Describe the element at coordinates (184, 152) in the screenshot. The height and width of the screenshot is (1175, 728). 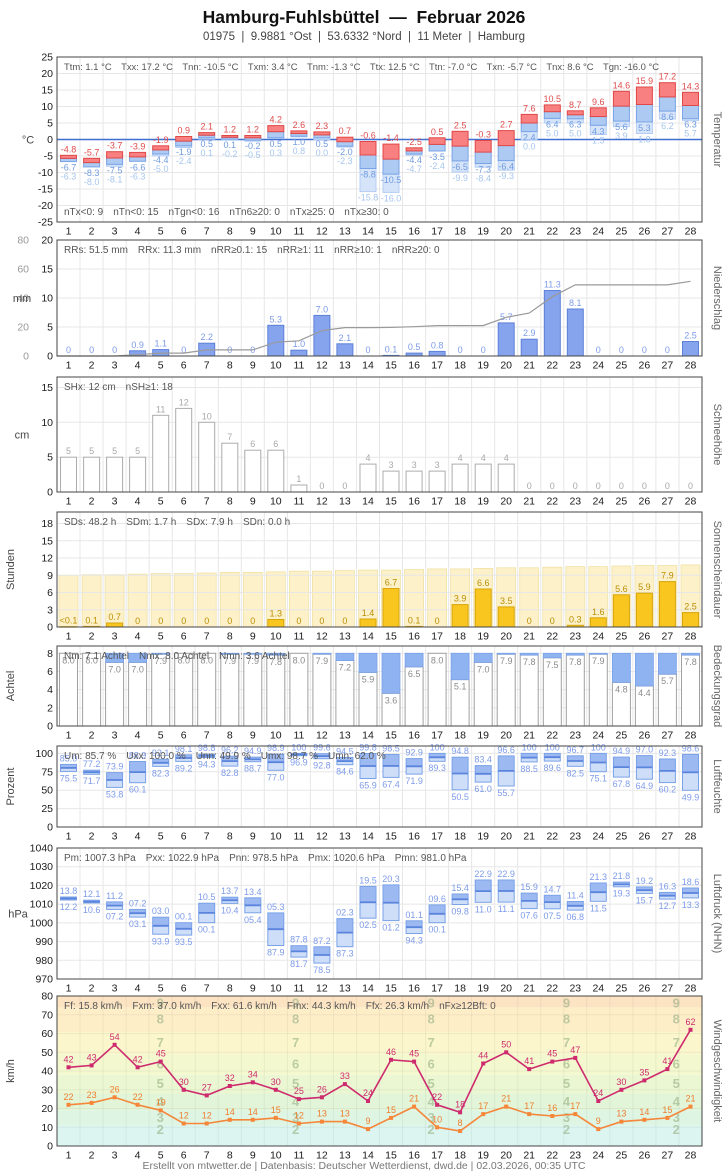
I see `svg-text: -1.9` at that location.